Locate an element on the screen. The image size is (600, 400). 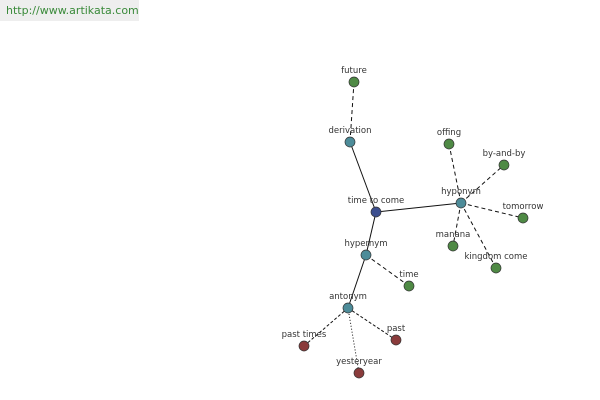
node-label: by-and-by is located at coordinates (504, 154).